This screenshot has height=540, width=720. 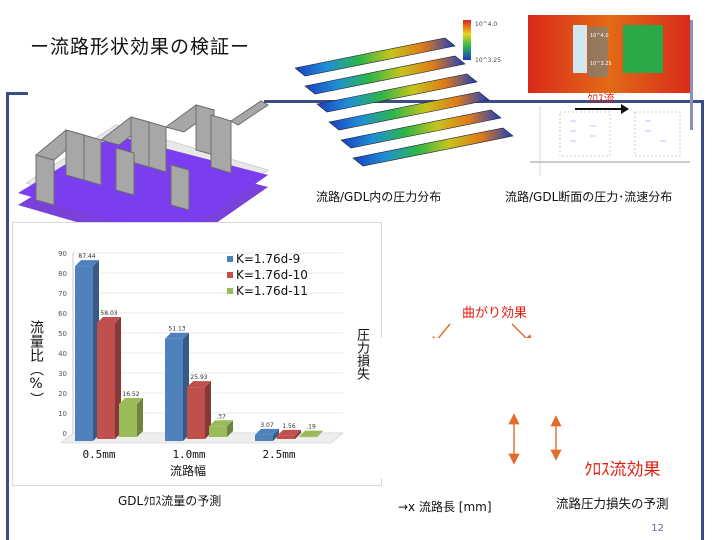 I want to click on bar-data-label: .19, so click(x=311, y=427).